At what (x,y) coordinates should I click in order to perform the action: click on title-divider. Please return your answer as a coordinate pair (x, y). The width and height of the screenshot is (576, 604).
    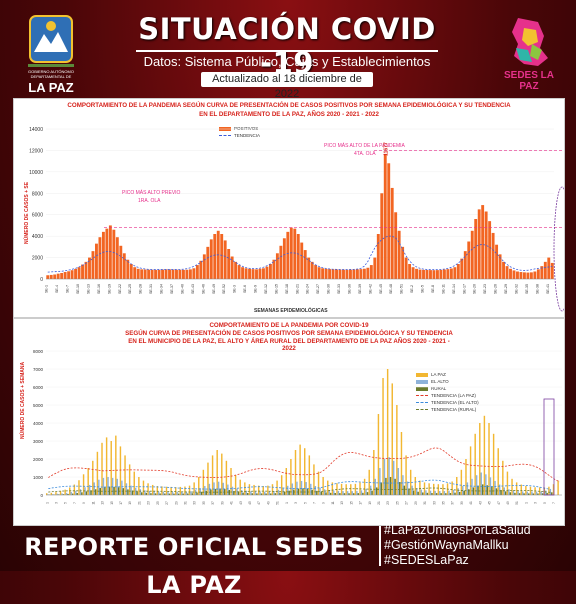
    Looking at the image, I should click on (287, 51).